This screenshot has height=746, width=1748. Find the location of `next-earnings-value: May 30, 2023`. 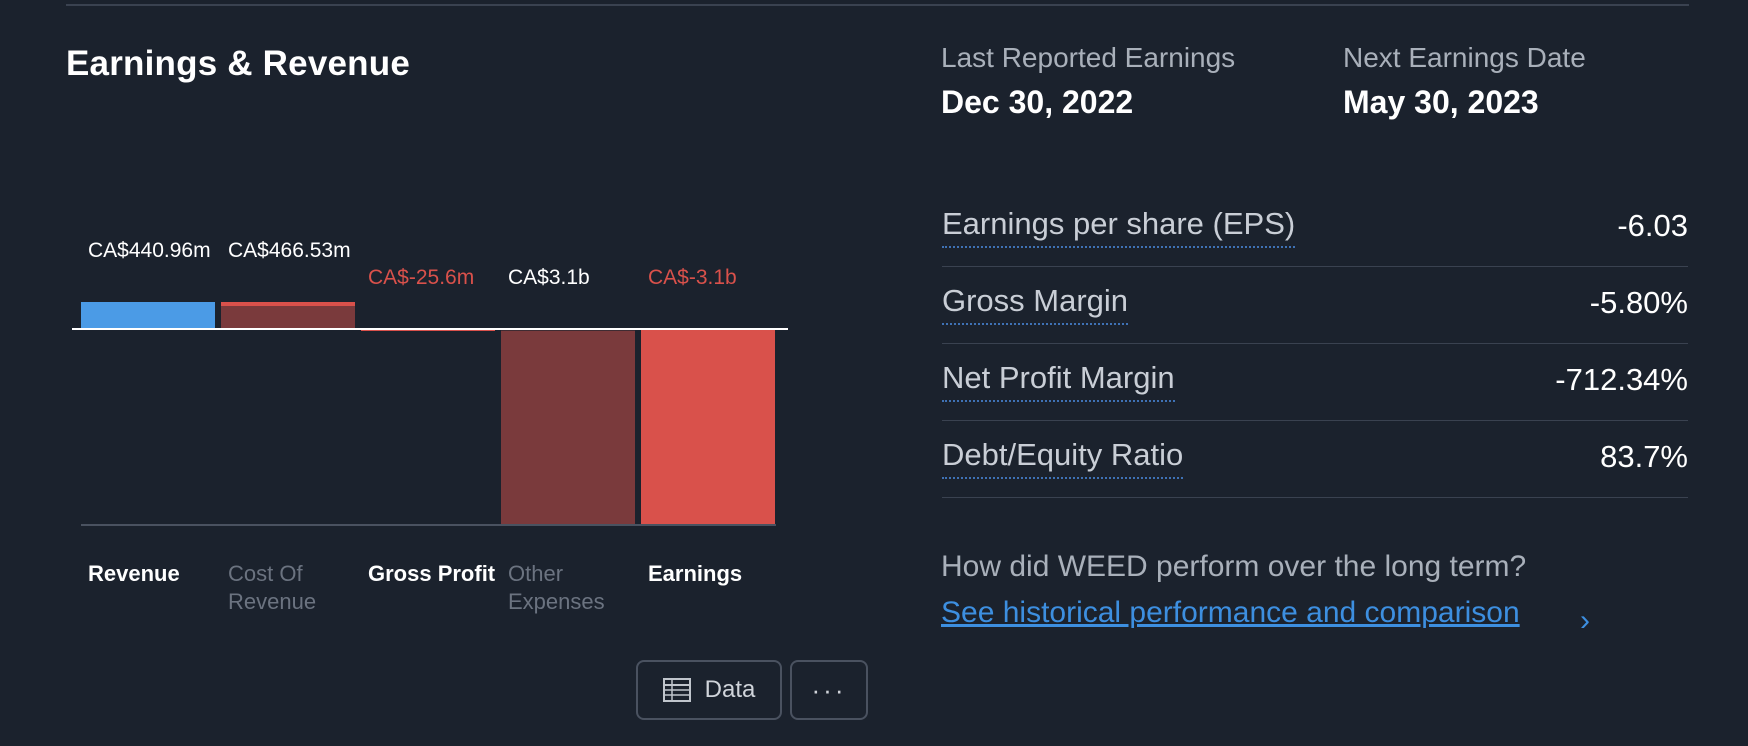

next-earnings-value: May 30, 2023 is located at coordinates (1441, 102).